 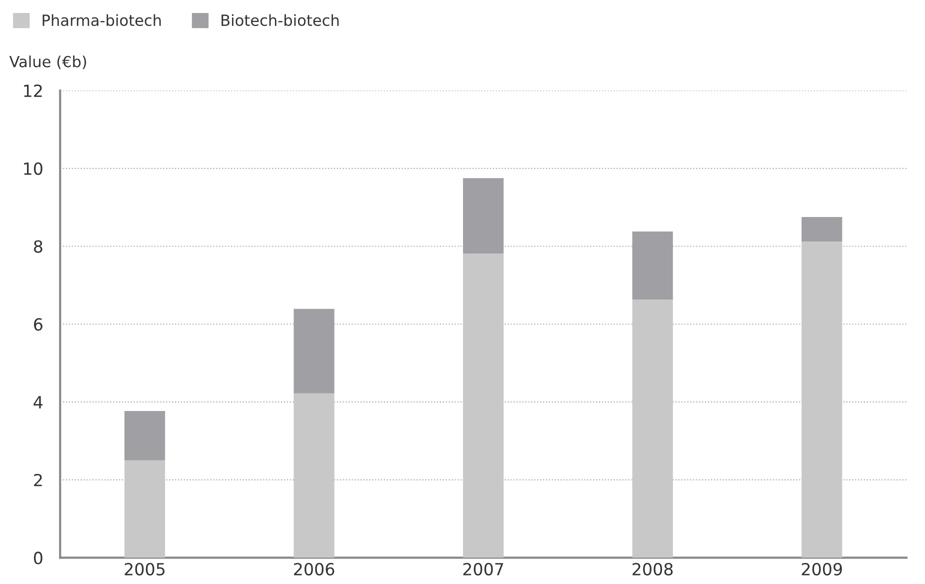 What do you see at coordinates (38, 558) in the screenshot?
I see `y-tick-label: 0` at bounding box center [38, 558].